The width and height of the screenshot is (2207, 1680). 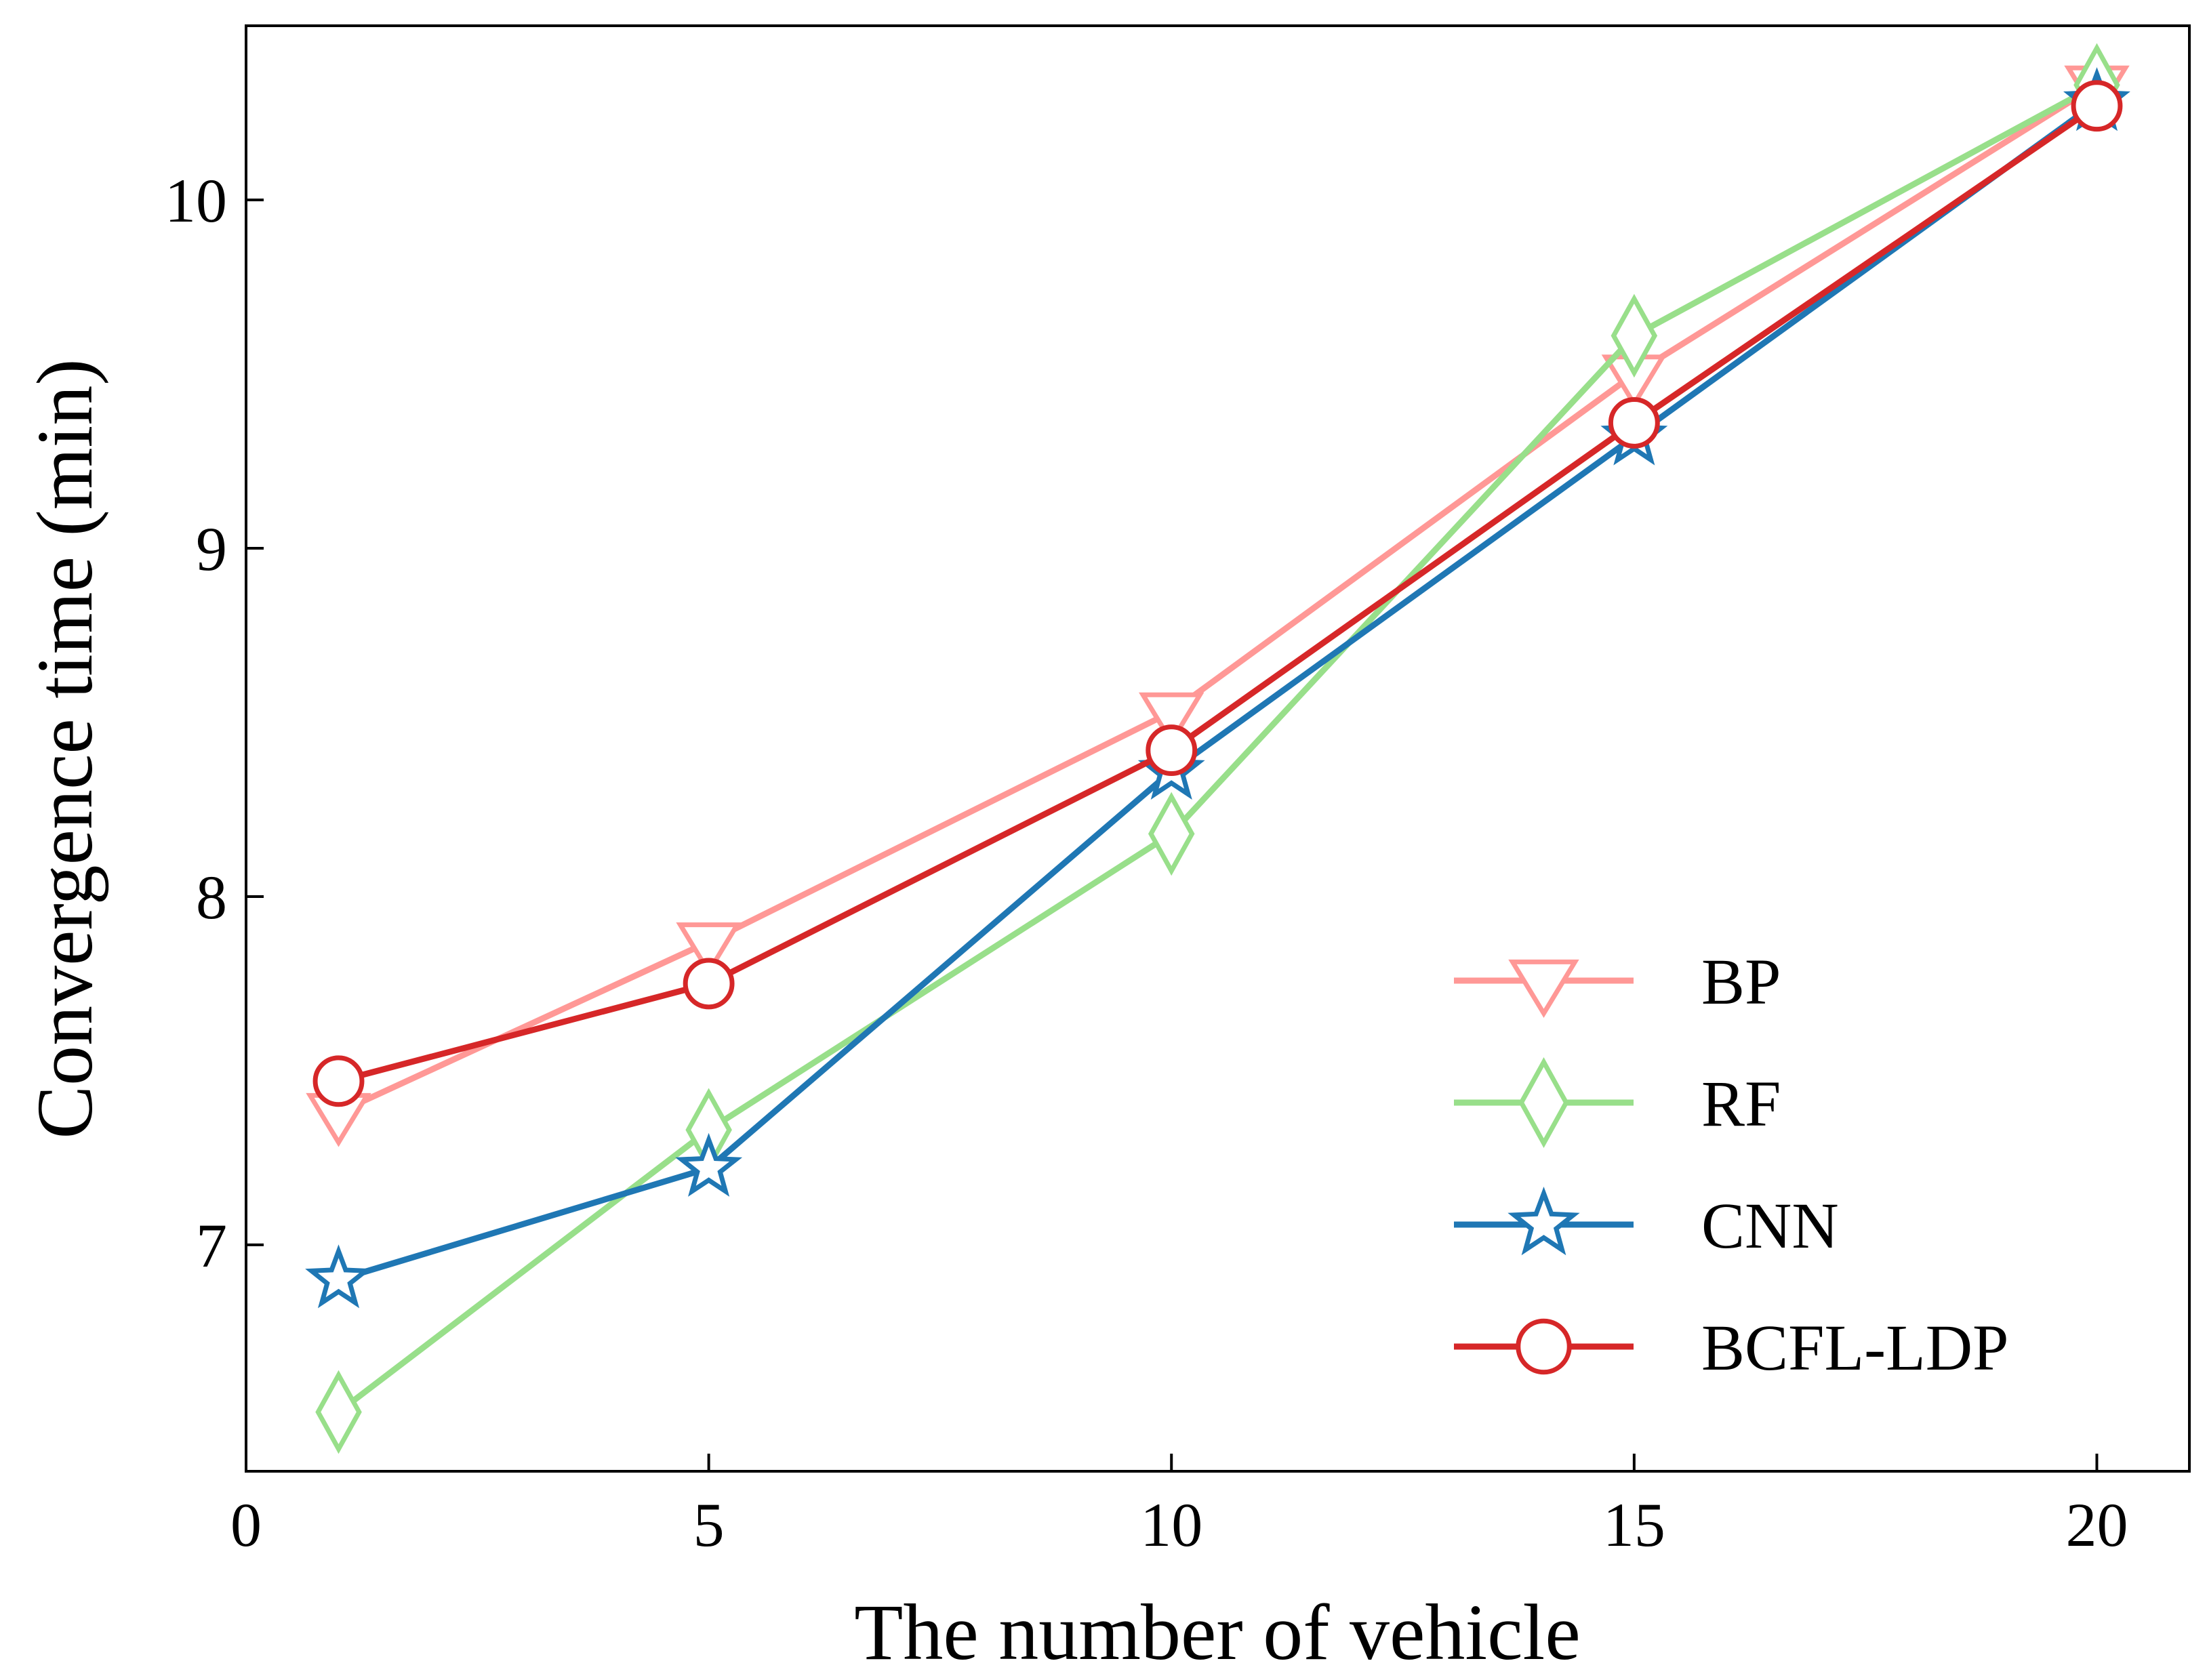 What do you see at coordinates (212, 1245) in the screenshot?
I see `y-tick-label: 7` at bounding box center [212, 1245].